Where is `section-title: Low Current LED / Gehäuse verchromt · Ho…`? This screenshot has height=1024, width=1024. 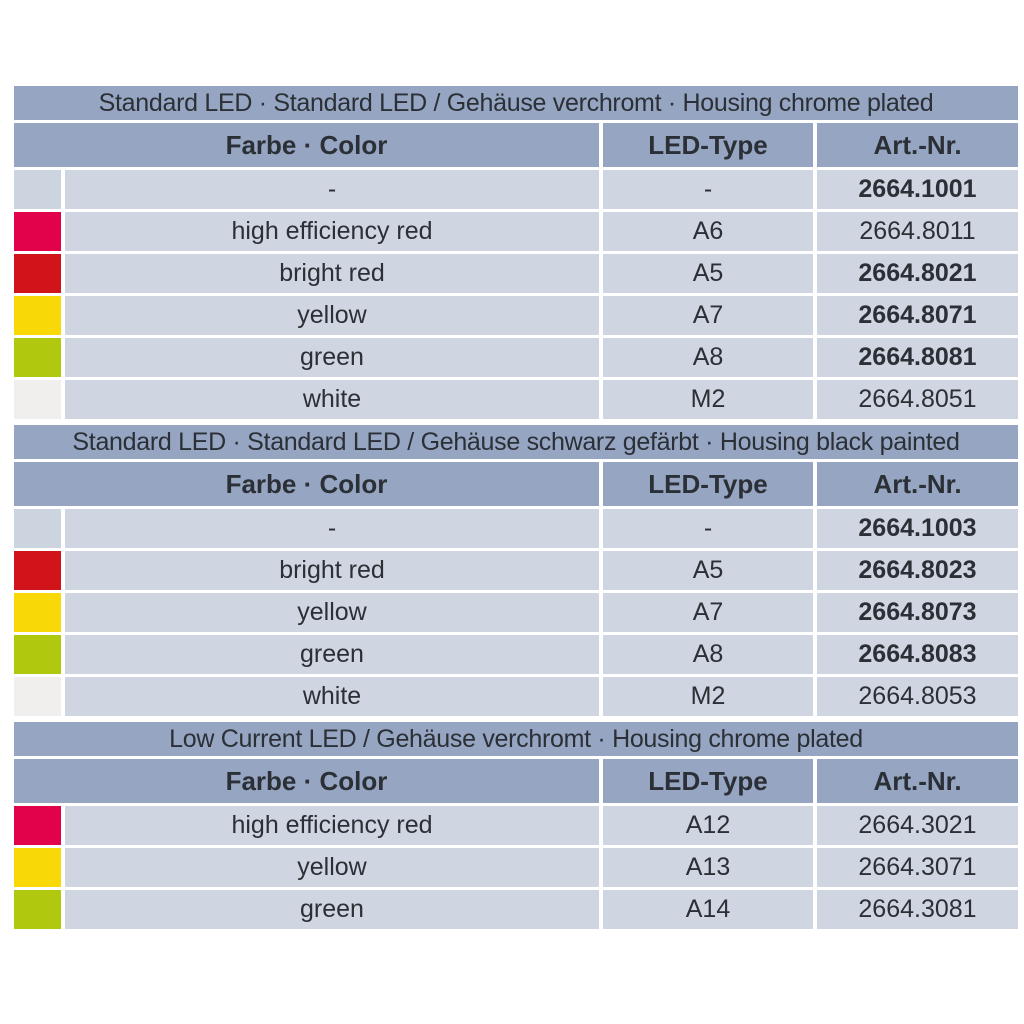 section-title: Low Current LED / Gehäuse verchromt · Ho… is located at coordinates (516, 739).